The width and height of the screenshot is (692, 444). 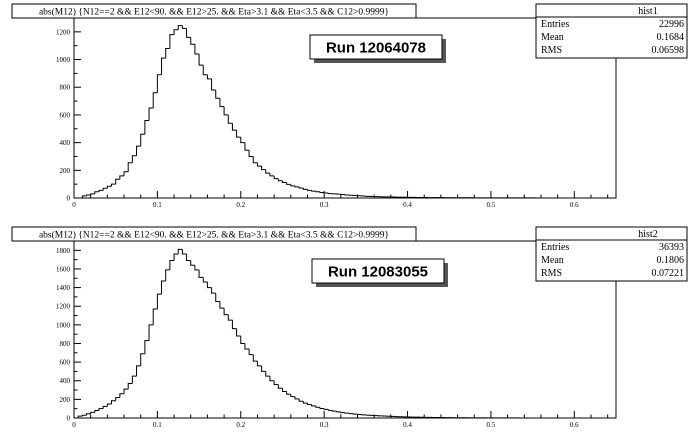 I want to click on panel-1-stats-label-rms: RMS, so click(x=551, y=50).